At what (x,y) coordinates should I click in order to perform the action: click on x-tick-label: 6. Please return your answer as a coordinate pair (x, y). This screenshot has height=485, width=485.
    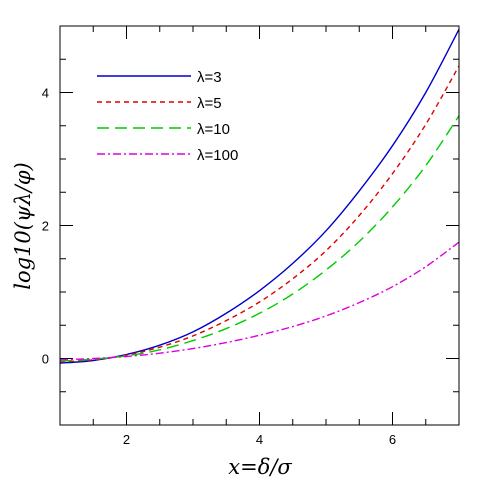
    Looking at the image, I should click on (392, 439).